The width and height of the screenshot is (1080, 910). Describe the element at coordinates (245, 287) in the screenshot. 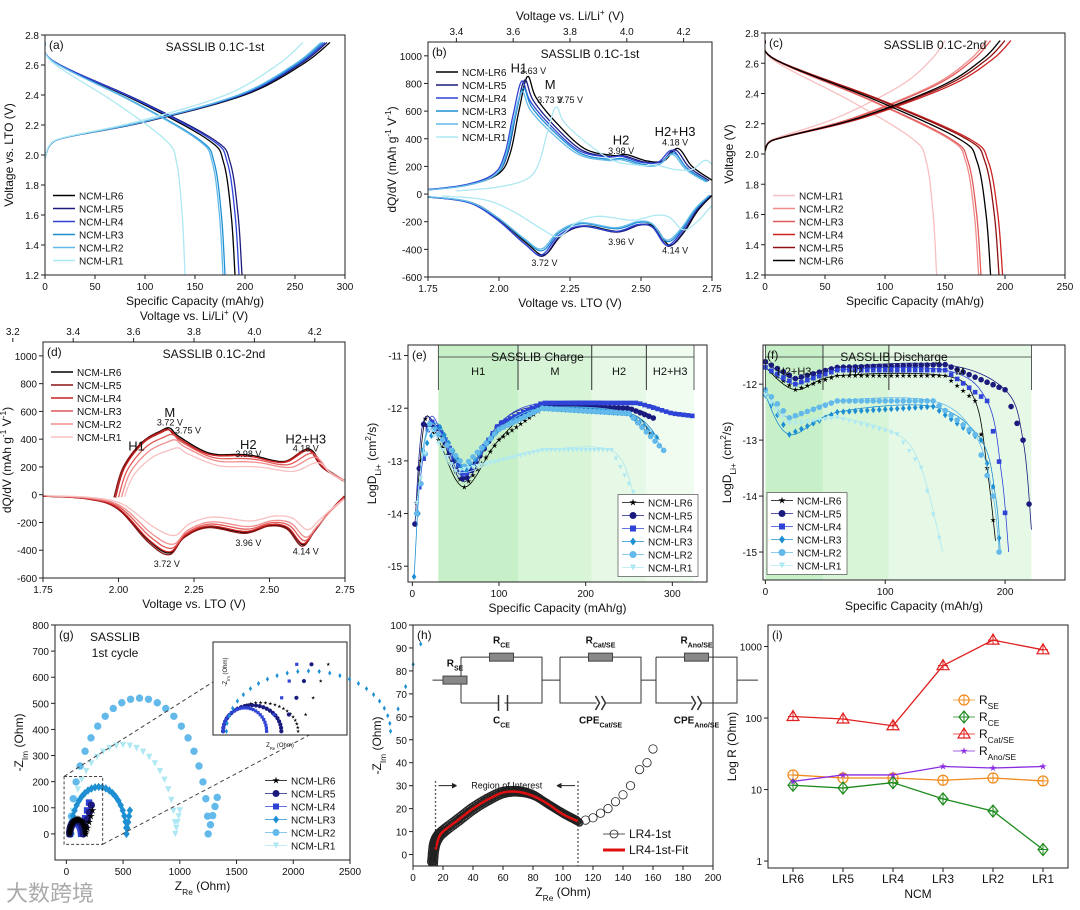

I see `x-tick-label: 200` at that location.